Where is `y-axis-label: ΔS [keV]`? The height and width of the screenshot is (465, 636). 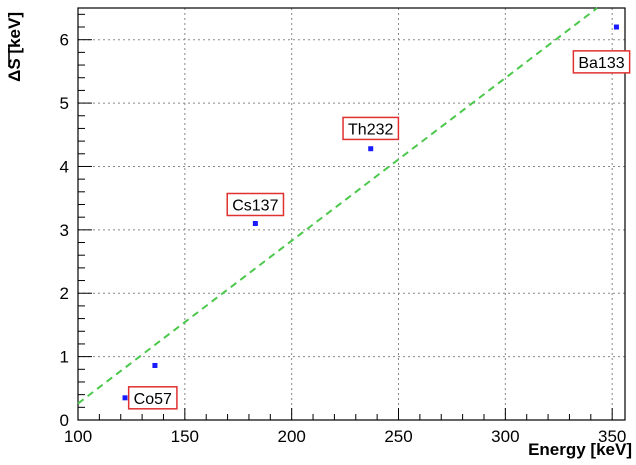 y-axis-label: ΔS [keV] is located at coordinates (14, 47).